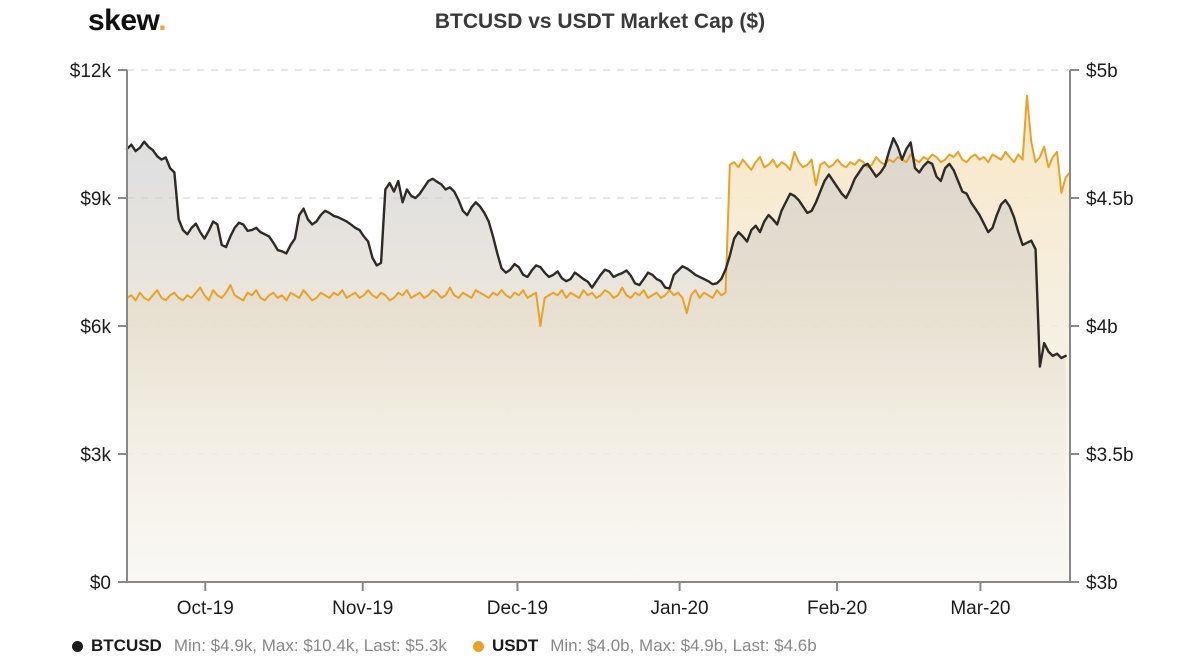  Describe the element at coordinates (1102, 71) in the screenshot. I see `y-tick-label-right: $5b` at that location.